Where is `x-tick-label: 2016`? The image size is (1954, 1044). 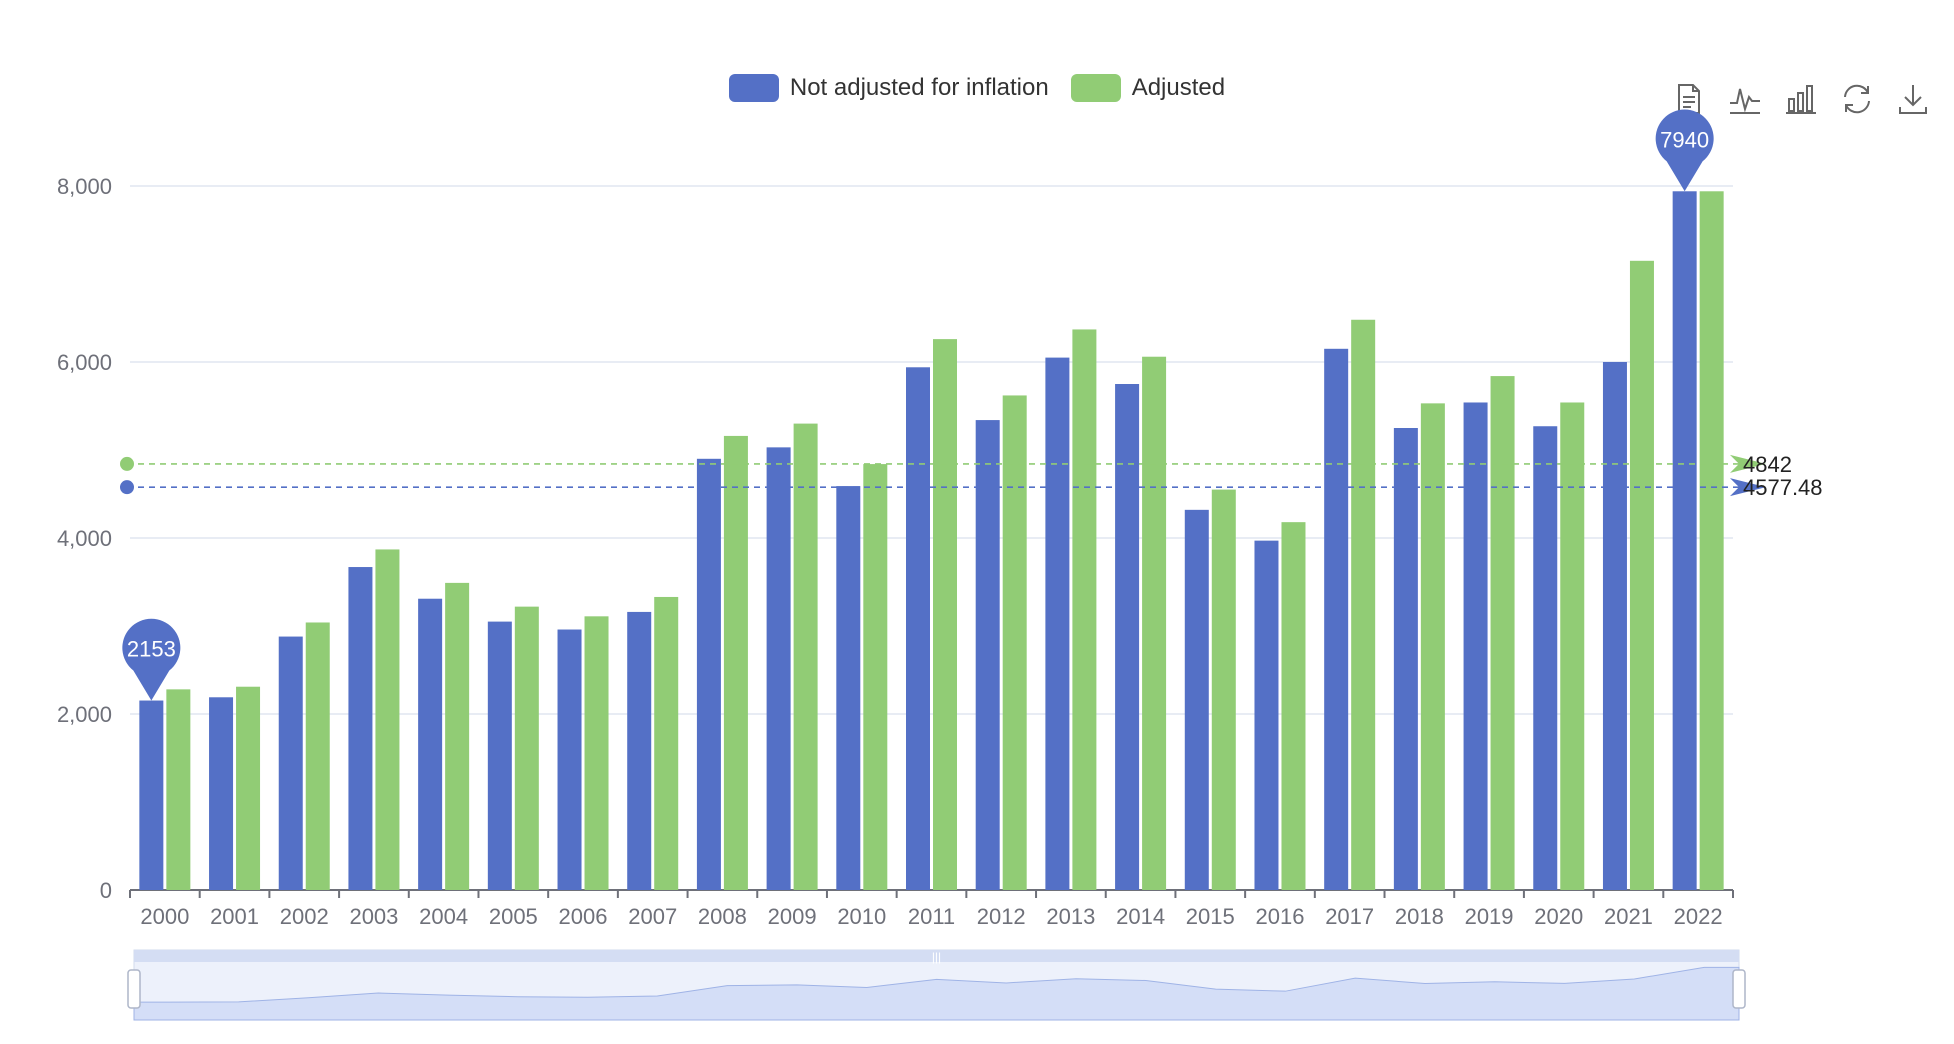
x-tick-label: 2016 is located at coordinates (1280, 916).